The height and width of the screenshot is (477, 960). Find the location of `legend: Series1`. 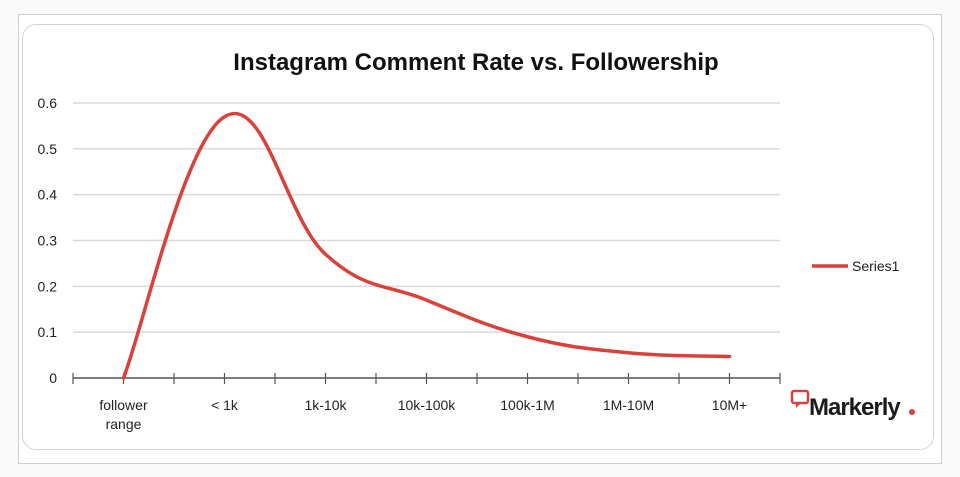

legend: Series1 is located at coordinates (856, 266).